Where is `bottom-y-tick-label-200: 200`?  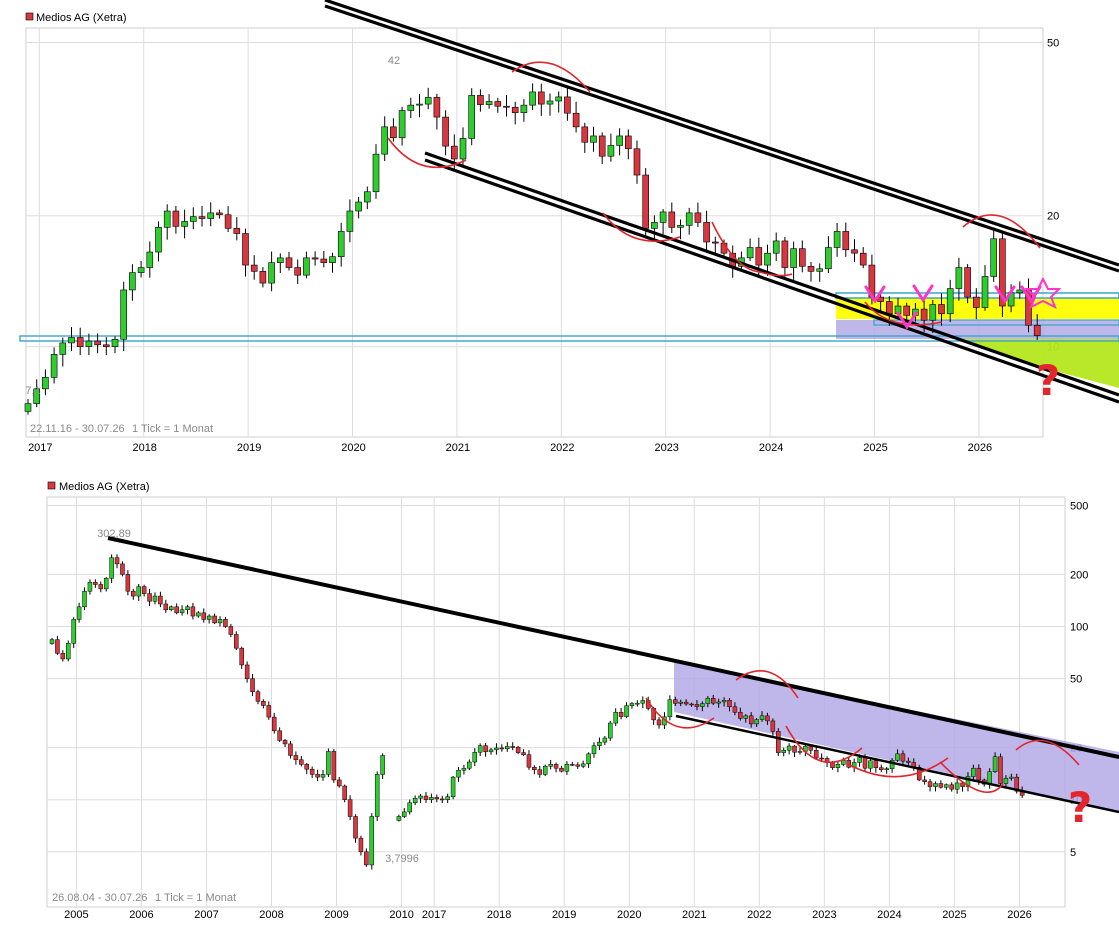
bottom-y-tick-label-200: 200 is located at coordinates (1079, 575).